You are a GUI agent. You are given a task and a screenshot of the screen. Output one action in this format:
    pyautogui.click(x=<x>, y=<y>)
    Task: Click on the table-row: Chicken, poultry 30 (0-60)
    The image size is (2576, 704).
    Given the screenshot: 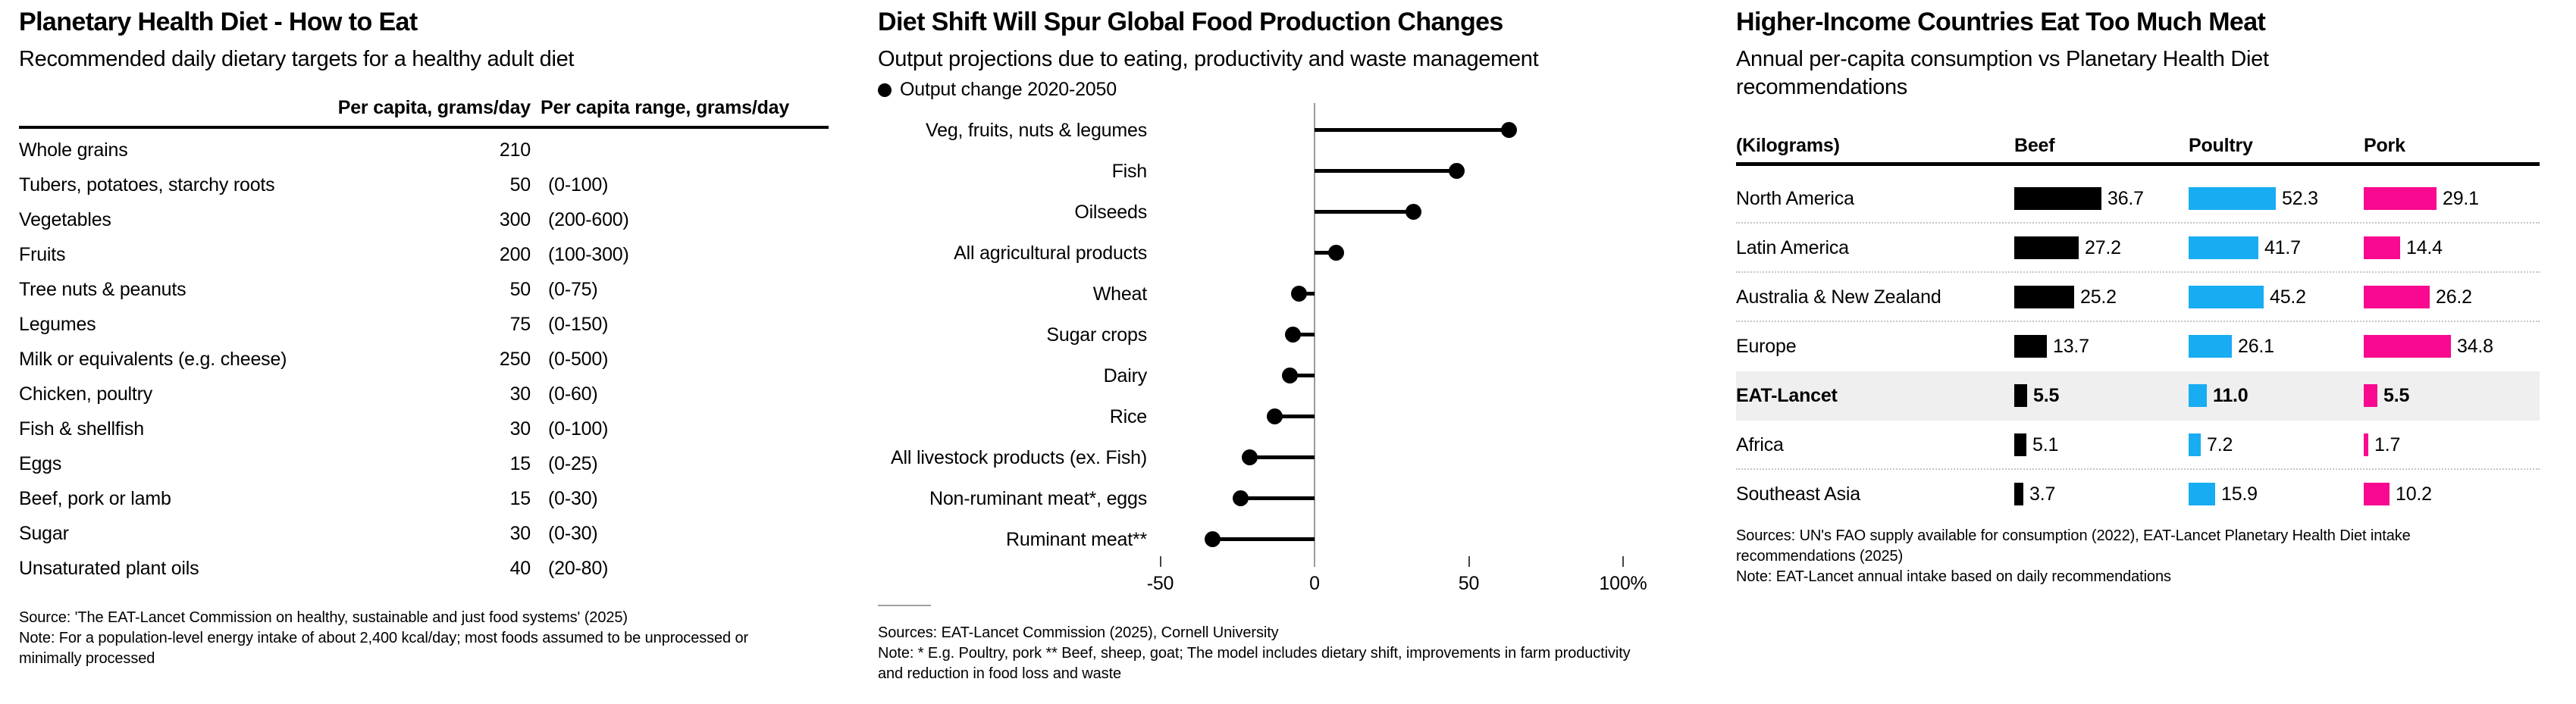 What is the action you would take?
    pyautogui.click(x=424, y=394)
    